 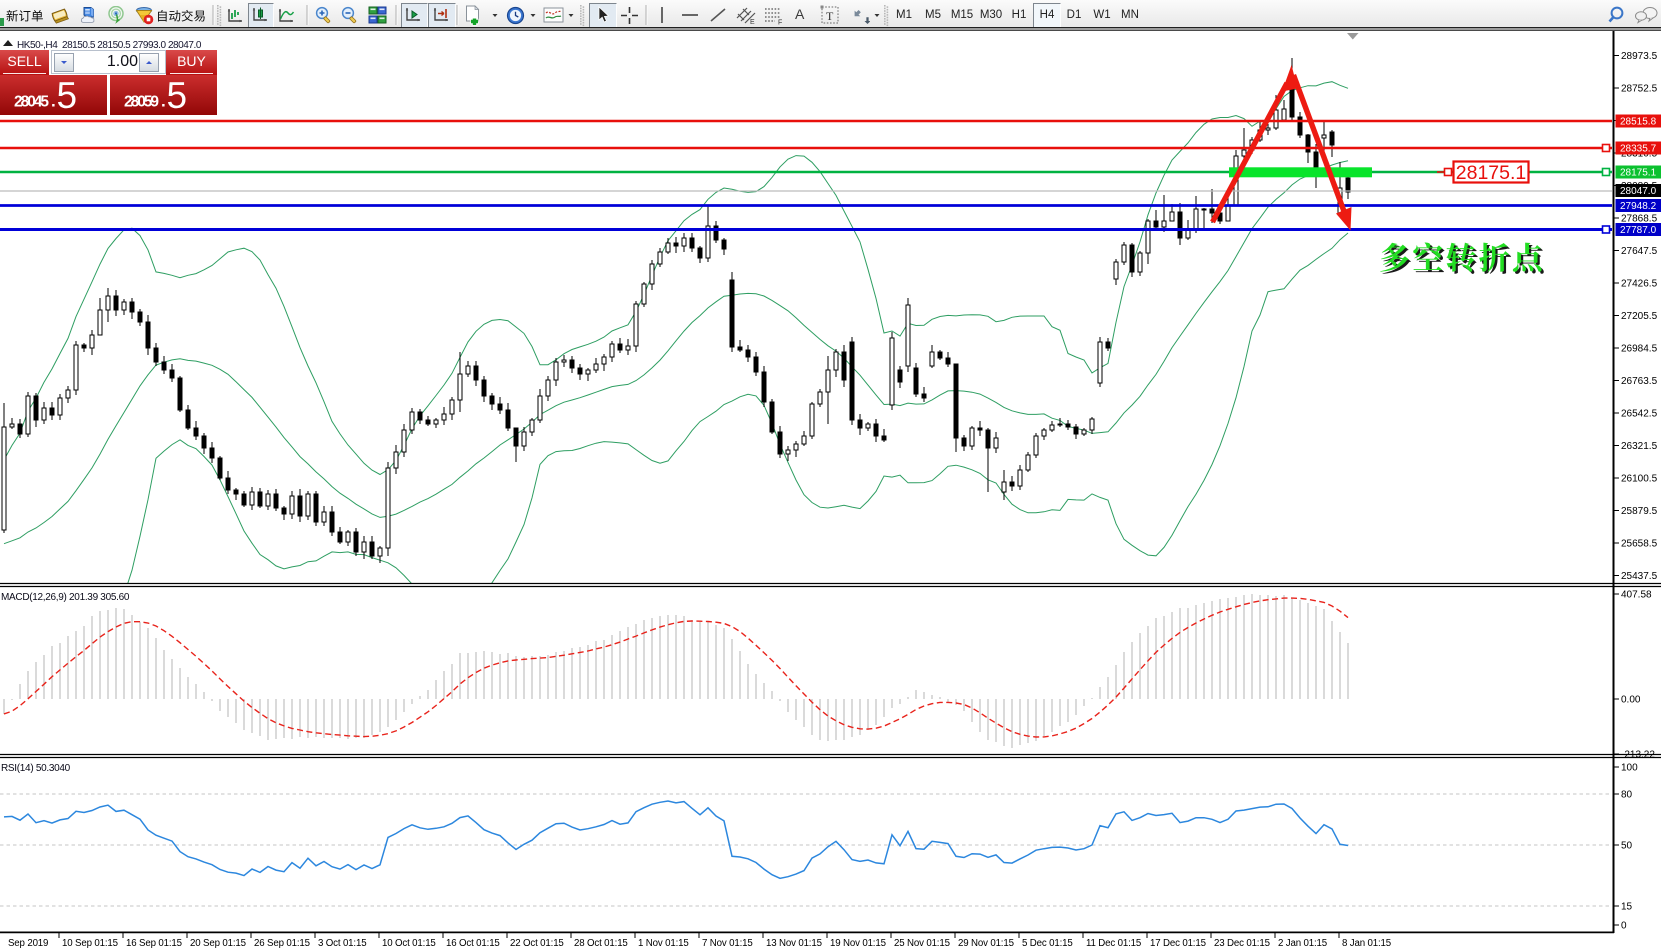 What do you see at coordinates (1638, 206) in the screenshot?
I see `svg-text: 27948.2` at bounding box center [1638, 206].